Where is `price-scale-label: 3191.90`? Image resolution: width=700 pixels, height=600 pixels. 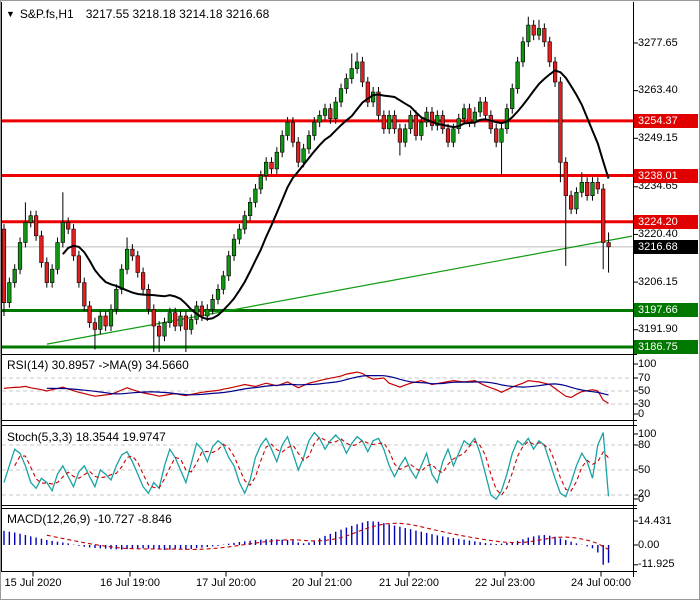 price-scale-label: 3191.90 is located at coordinates (658, 329).